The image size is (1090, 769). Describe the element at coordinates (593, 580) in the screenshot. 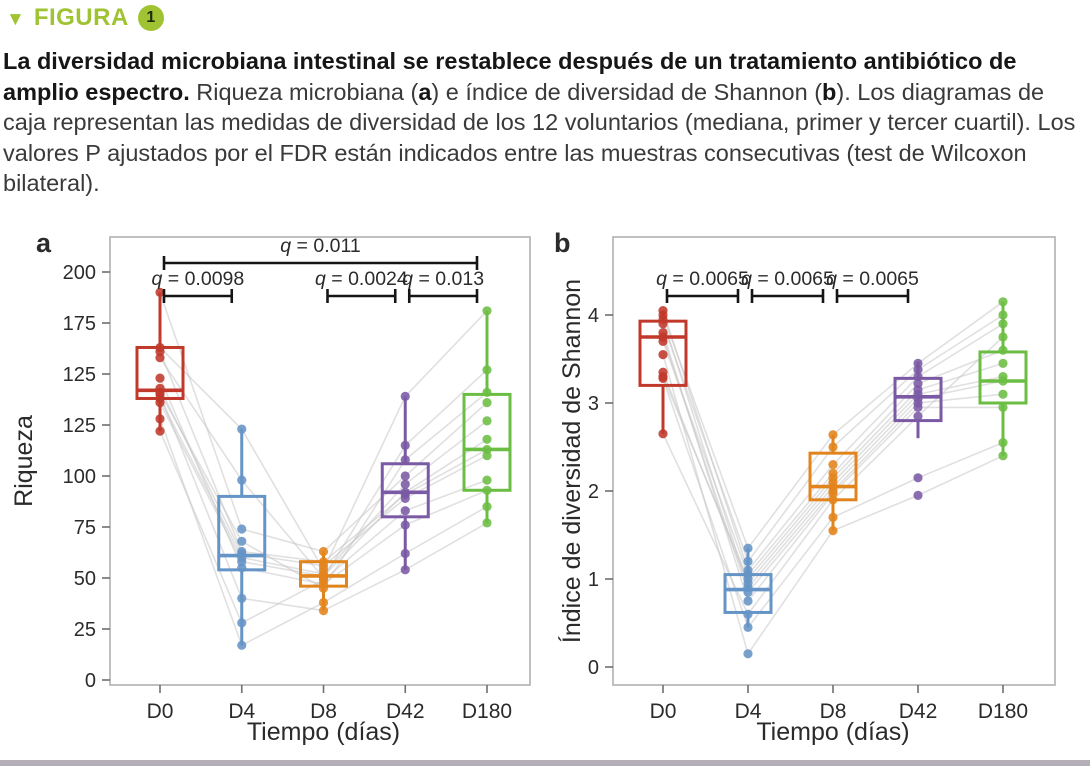

I see `y-tick-label: 1` at that location.